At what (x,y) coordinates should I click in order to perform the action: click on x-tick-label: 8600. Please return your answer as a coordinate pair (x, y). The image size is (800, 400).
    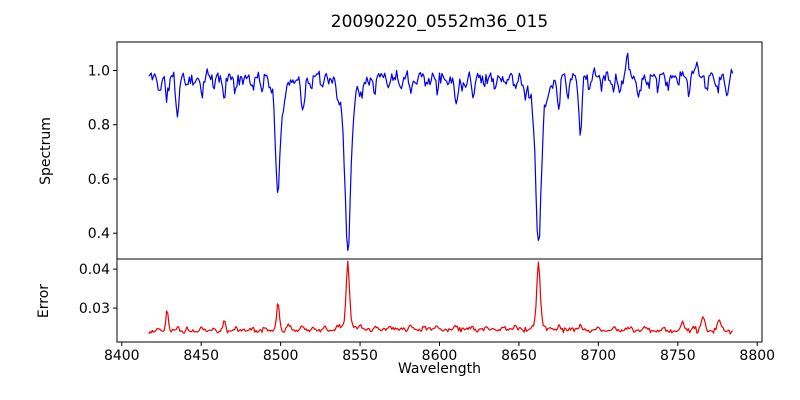
    Looking at the image, I should click on (440, 356).